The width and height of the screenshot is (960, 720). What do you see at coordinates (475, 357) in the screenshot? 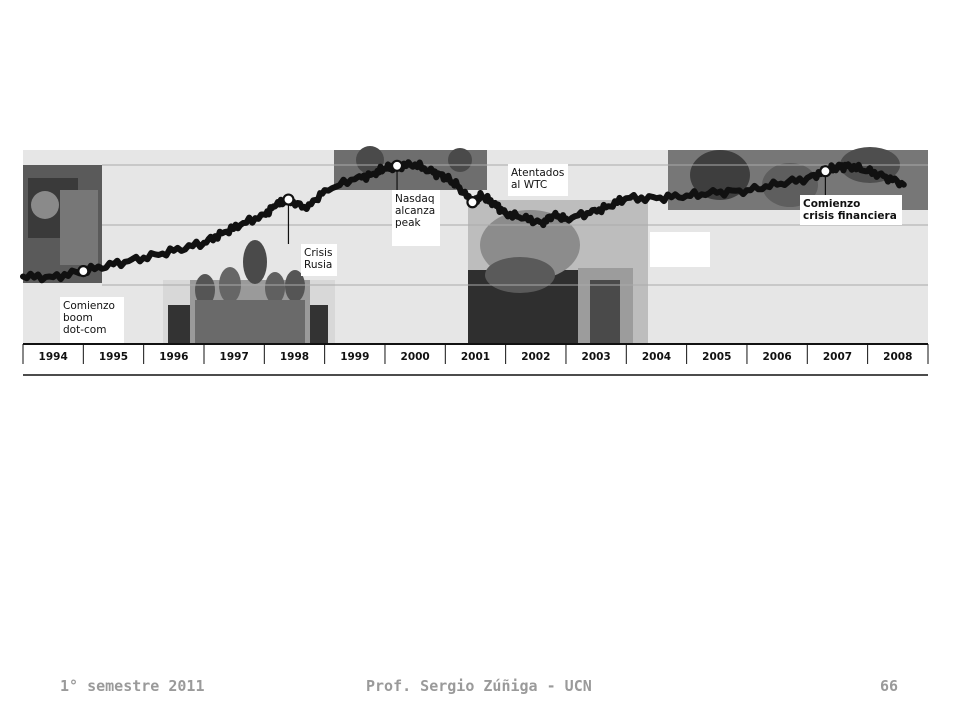
I see `year-label: 2001` at bounding box center [475, 357].